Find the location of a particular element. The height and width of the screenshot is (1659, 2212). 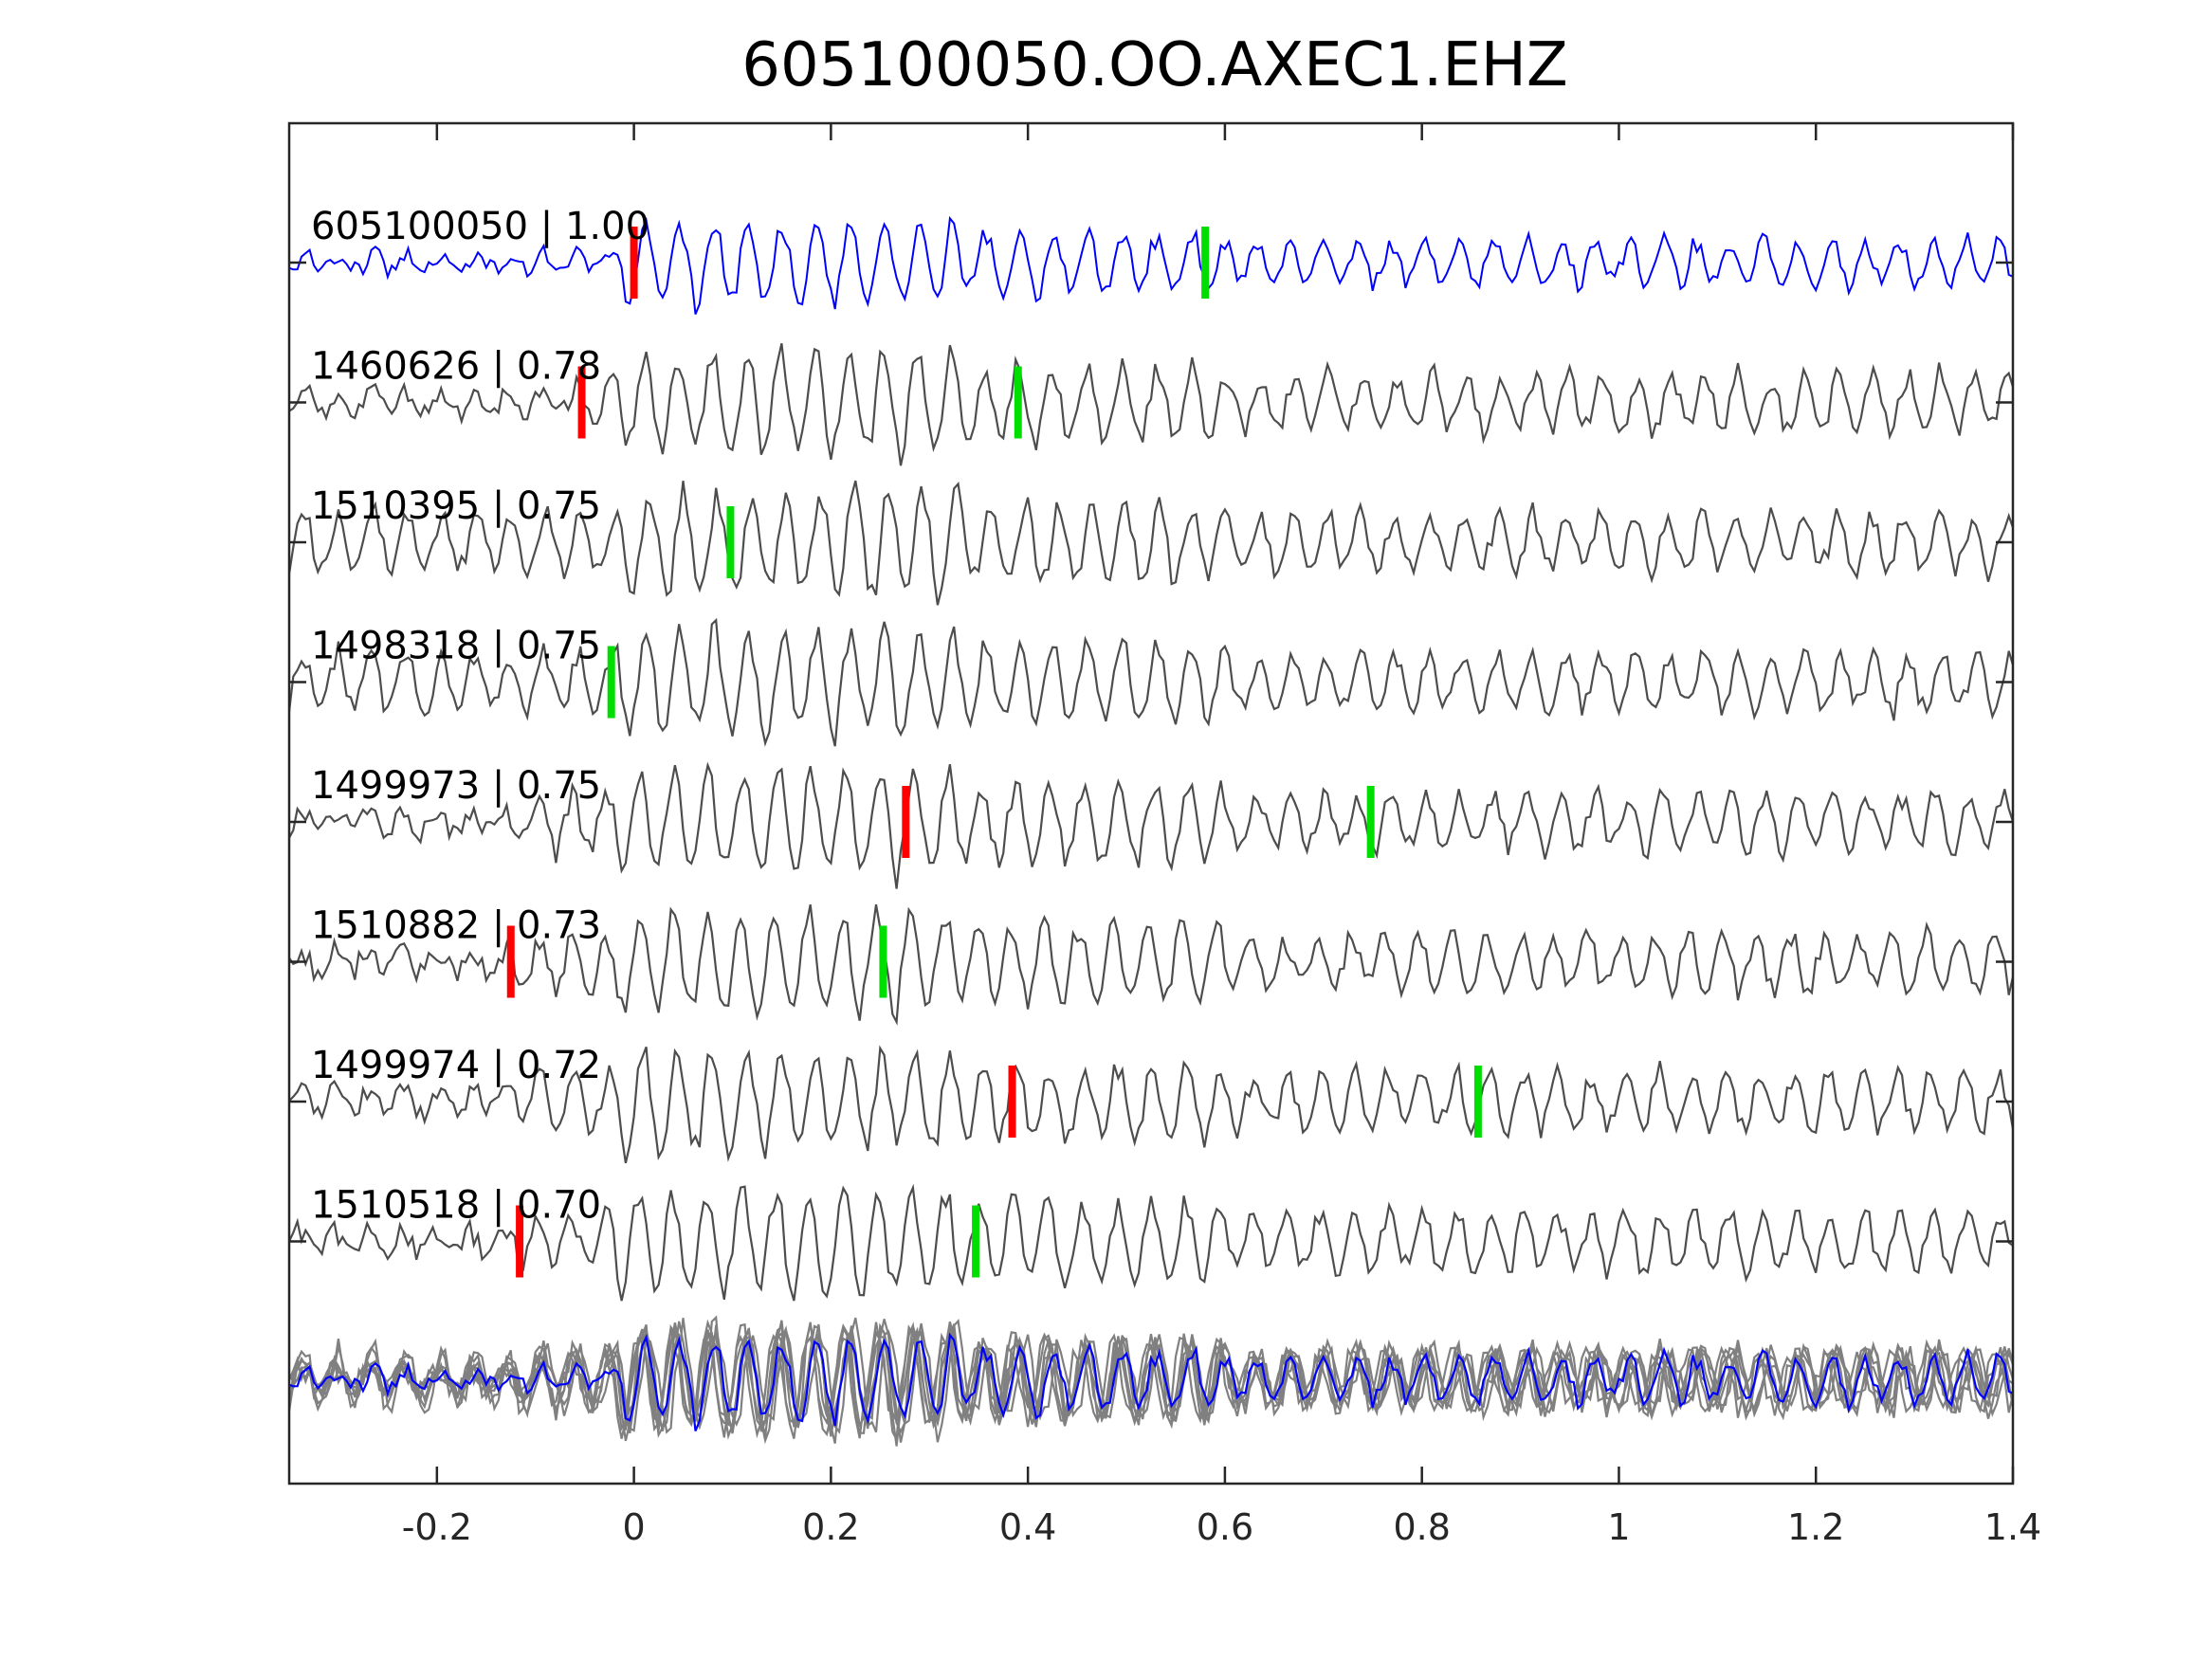

stack-template-trace is located at coordinates (1151, 1381).